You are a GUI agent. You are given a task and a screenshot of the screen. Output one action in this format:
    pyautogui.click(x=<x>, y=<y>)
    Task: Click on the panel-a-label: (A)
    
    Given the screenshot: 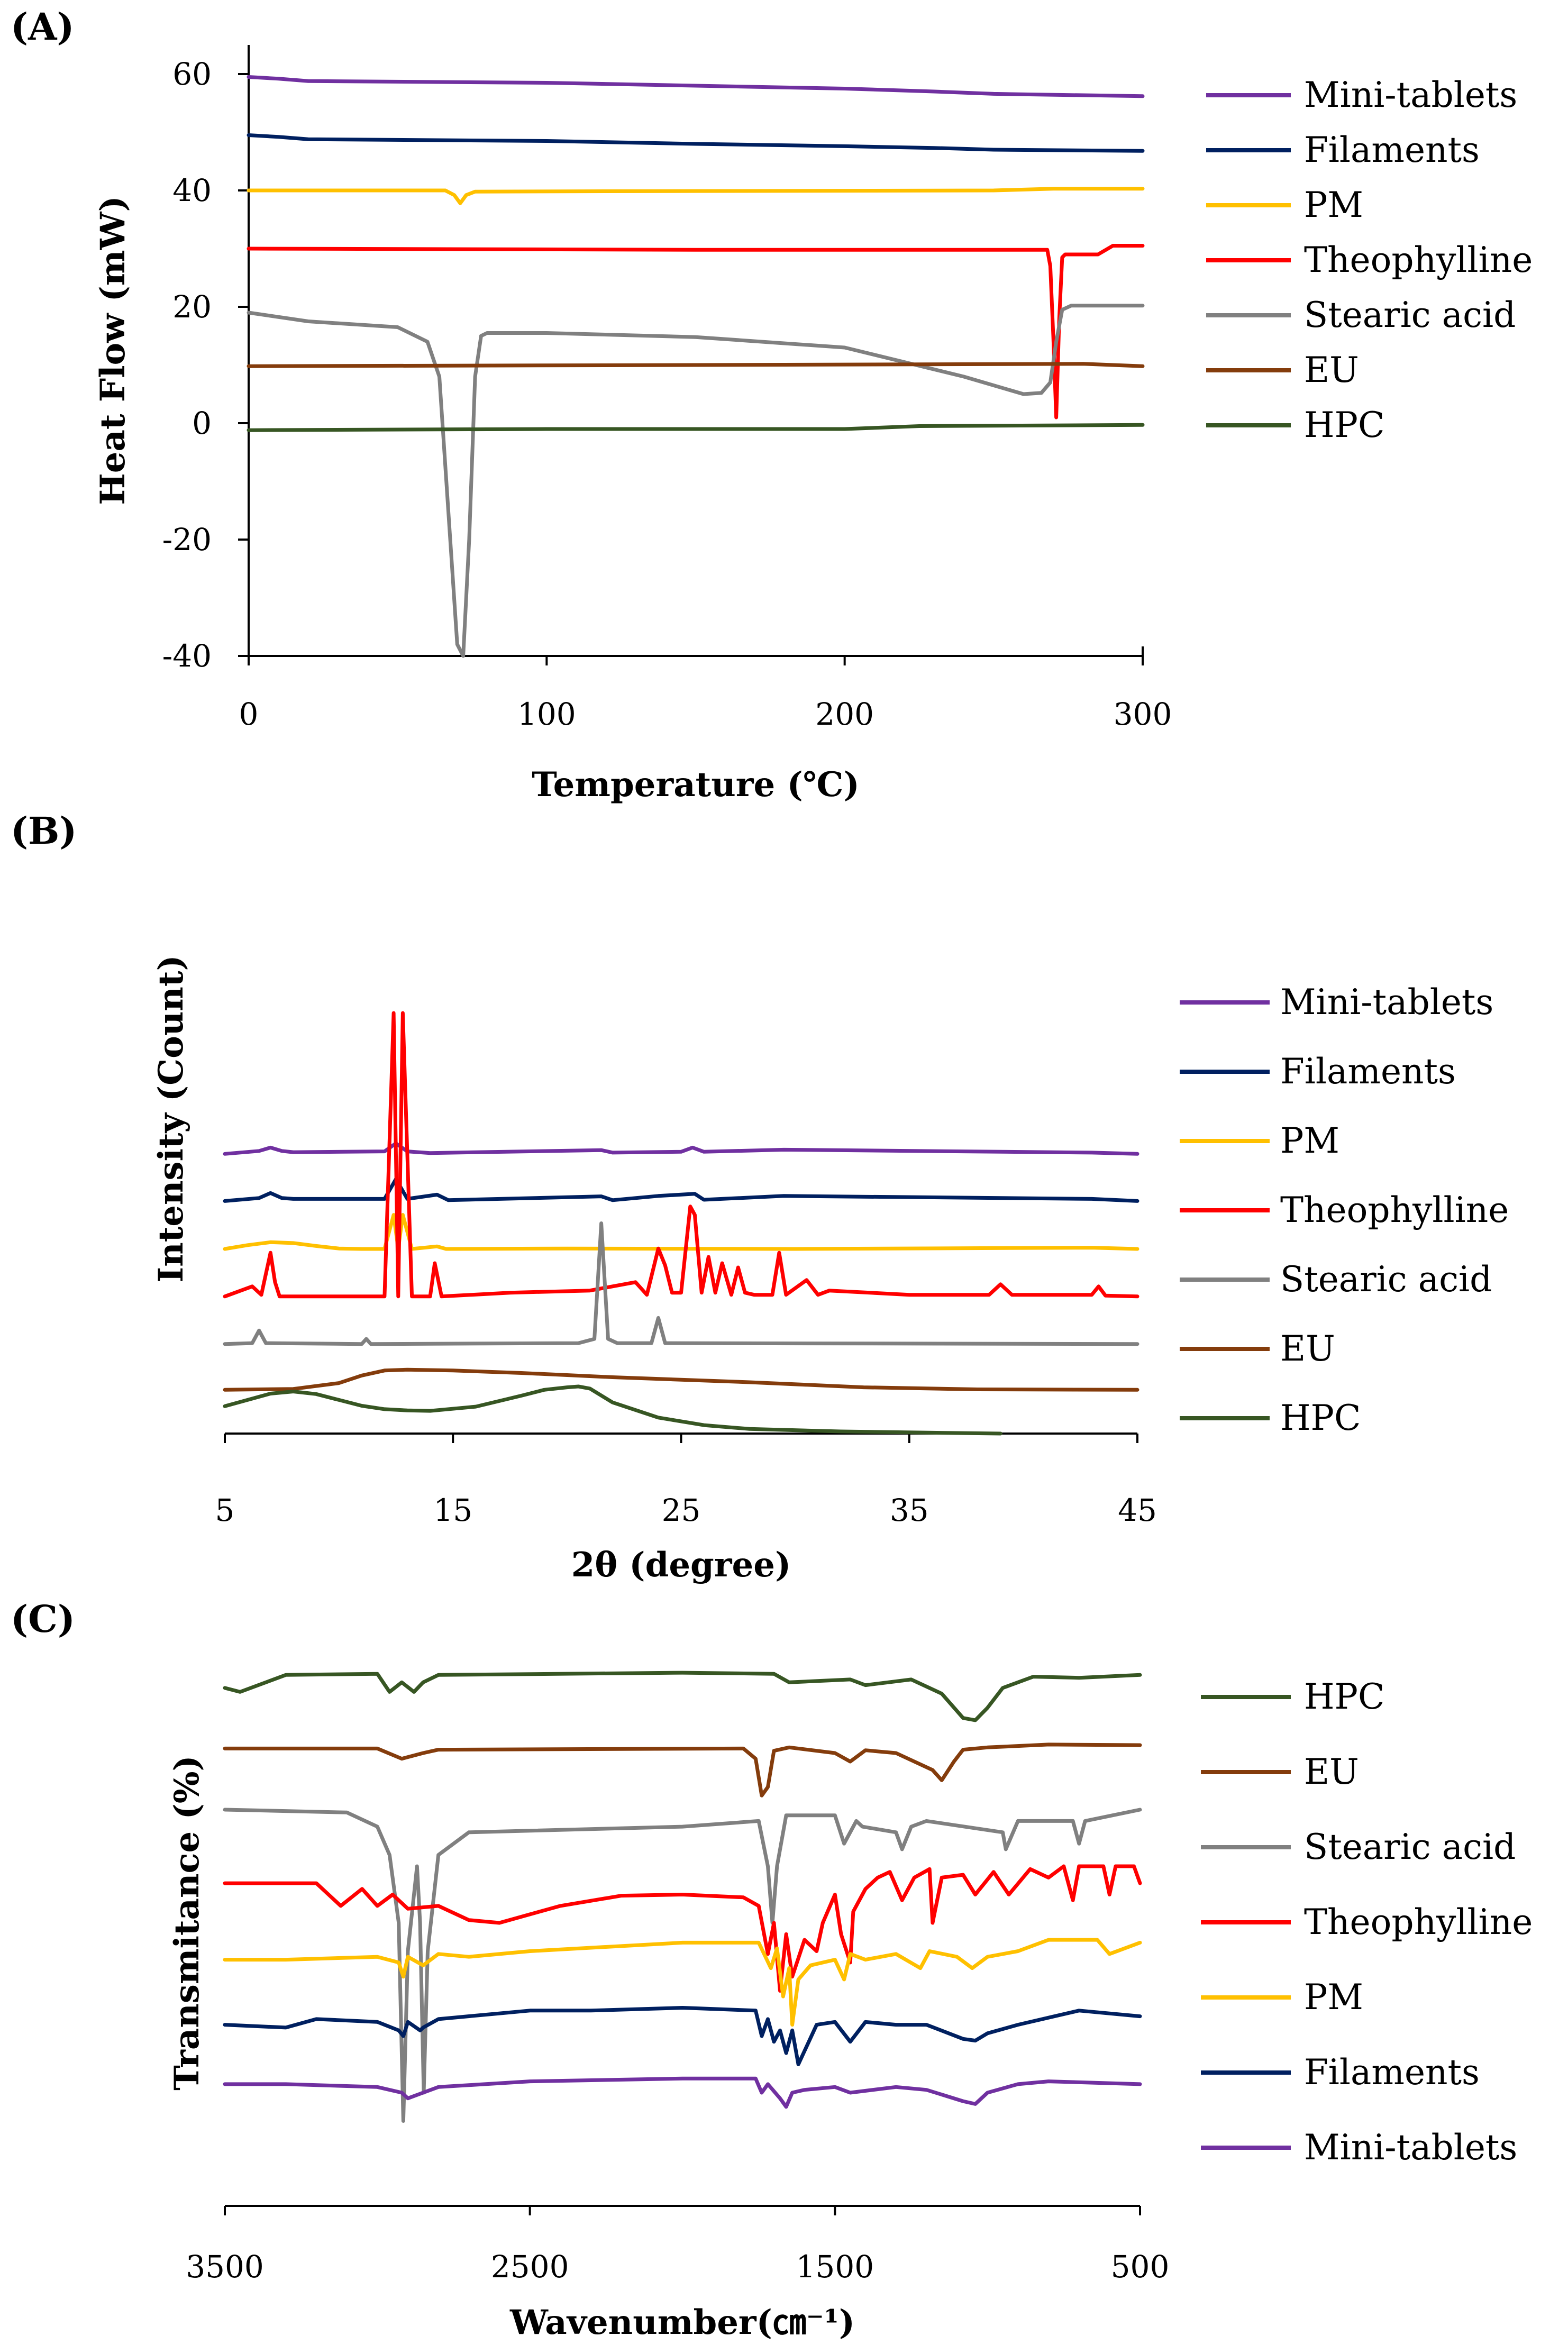 What is the action you would take?
    pyautogui.click(x=43, y=27)
    